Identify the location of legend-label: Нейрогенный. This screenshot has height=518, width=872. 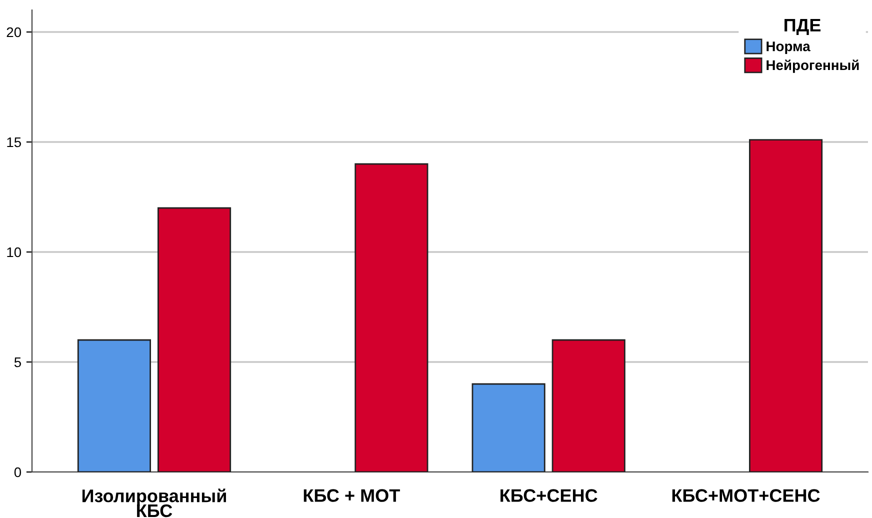
(812, 66).